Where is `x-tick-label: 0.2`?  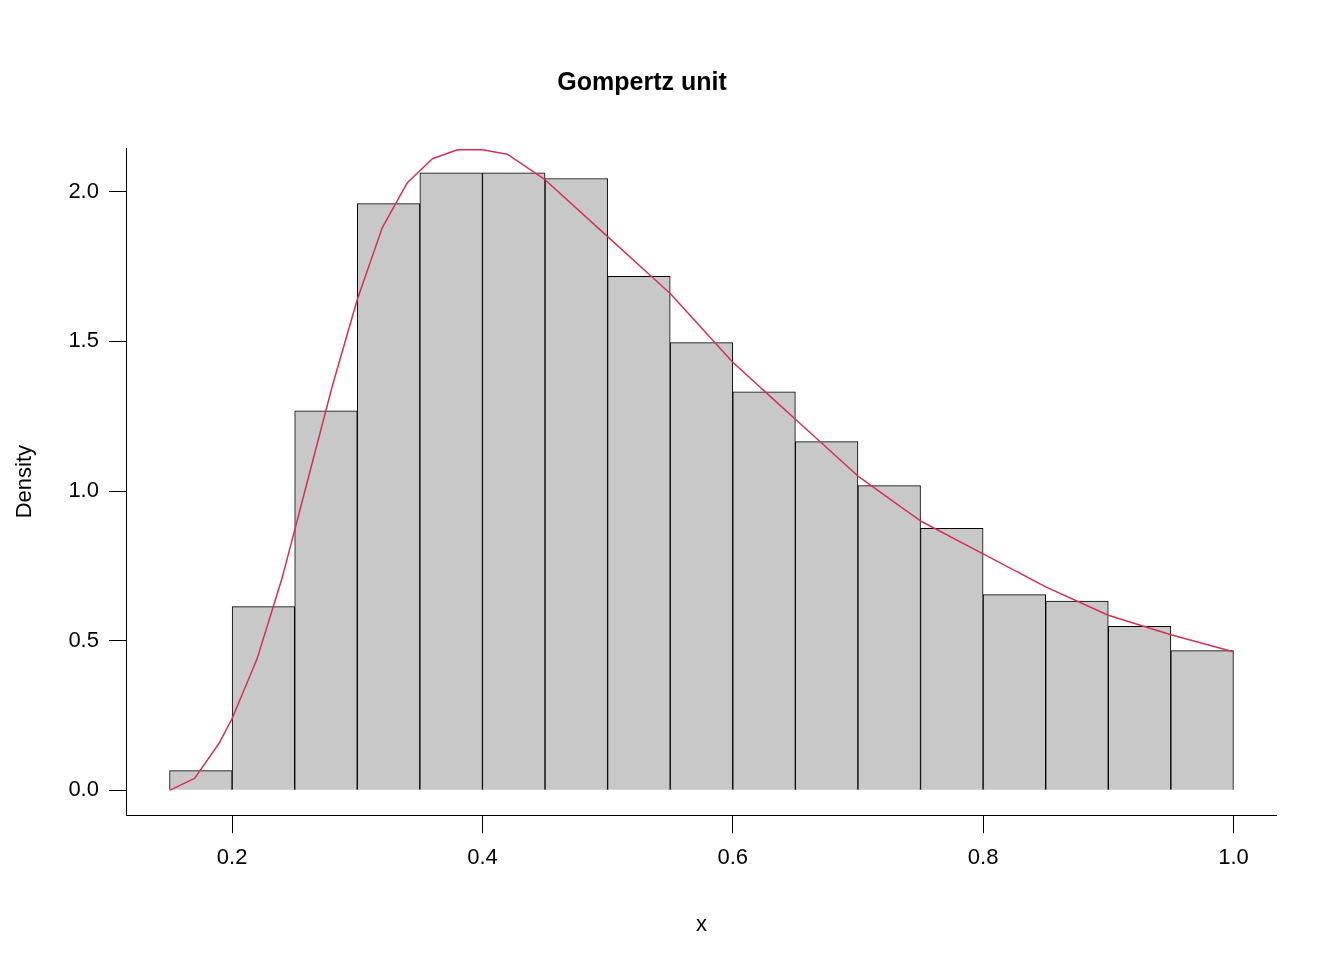 x-tick-label: 0.2 is located at coordinates (232, 857).